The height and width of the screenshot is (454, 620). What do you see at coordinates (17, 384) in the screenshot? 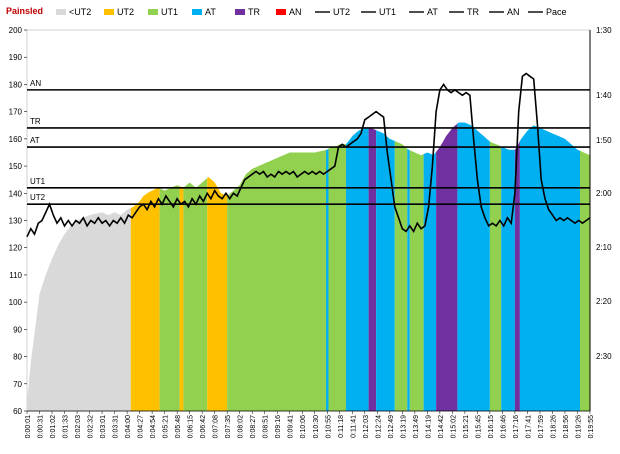
I see `y-tick-label-13: 70` at bounding box center [17, 384].